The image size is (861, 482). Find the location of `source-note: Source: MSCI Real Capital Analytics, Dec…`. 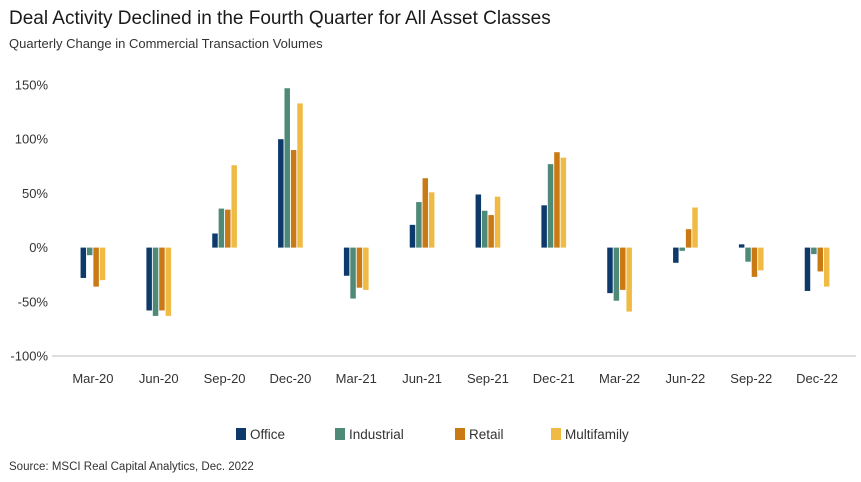

source-note: Source: MSCI Real Capital Analytics, Dec… is located at coordinates (131, 467).